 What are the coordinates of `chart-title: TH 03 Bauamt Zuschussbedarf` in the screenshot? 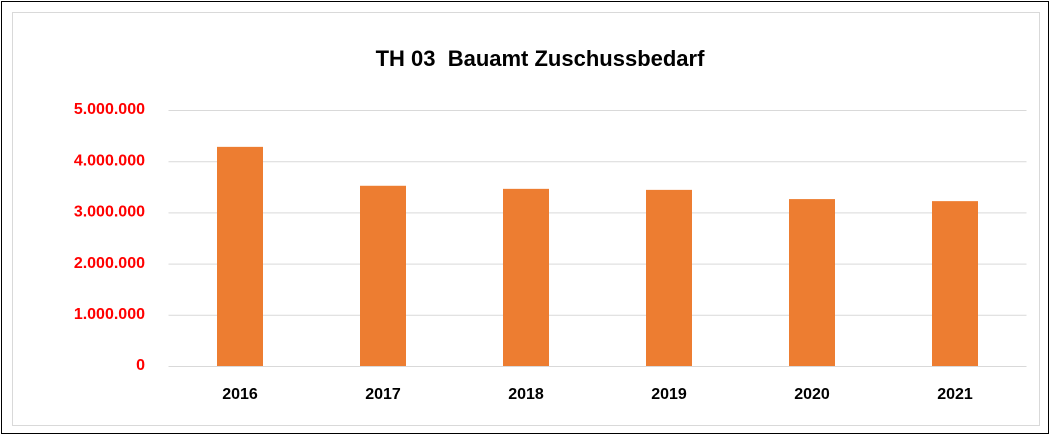 It's located at (541, 58).